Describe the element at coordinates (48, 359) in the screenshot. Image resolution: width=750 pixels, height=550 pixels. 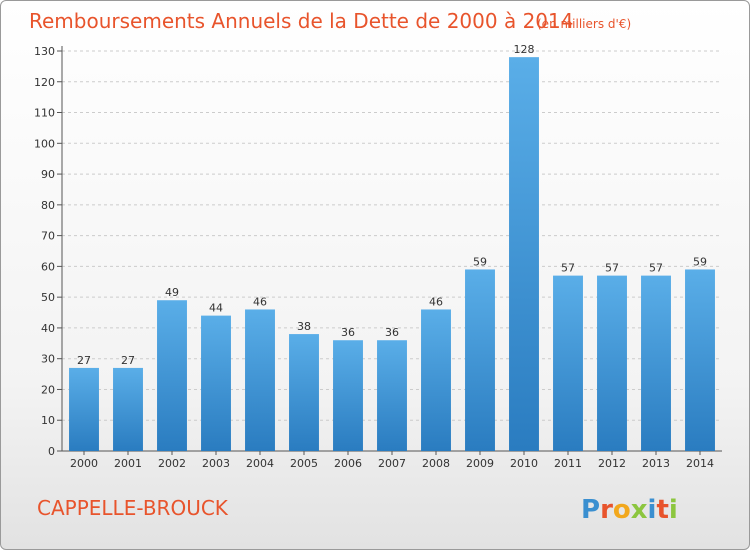
I see `y-tick-label: 30` at that location.